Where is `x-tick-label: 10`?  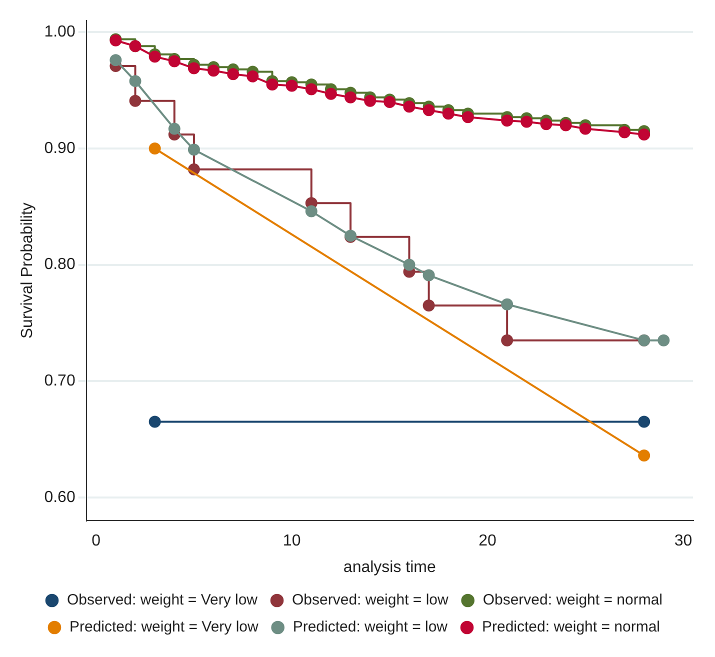
x-tick-label: 10 is located at coordinates (291, 541).